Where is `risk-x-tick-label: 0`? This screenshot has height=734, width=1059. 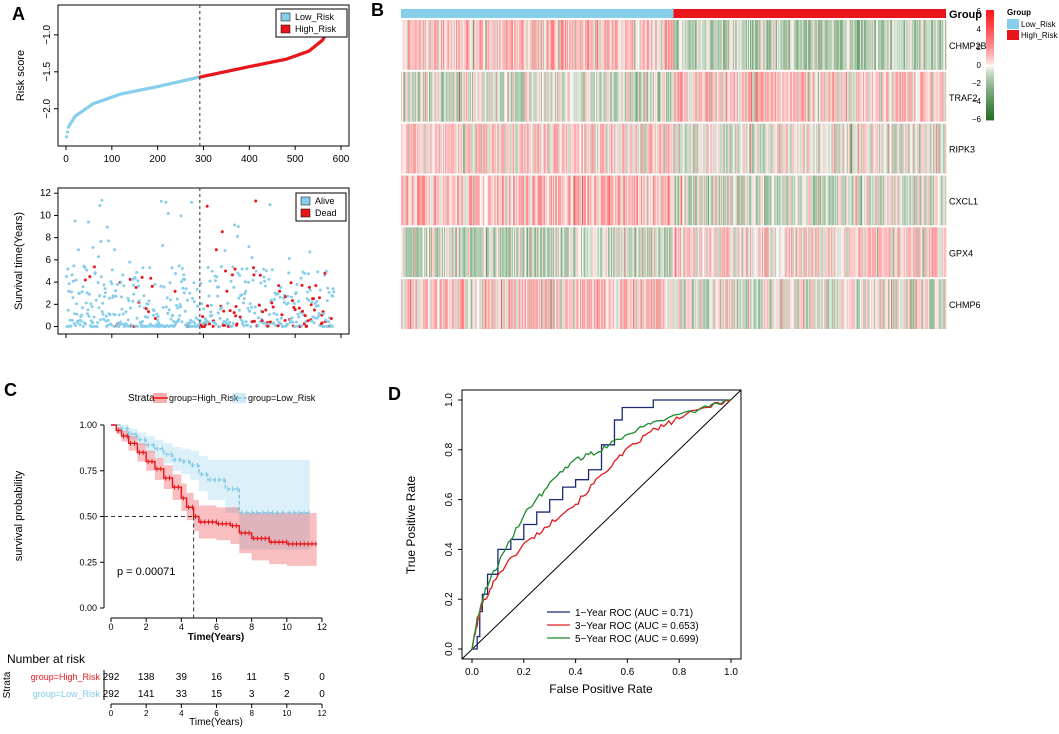 risk-x-tick-label: 0 is located at coordinates (111, 713).